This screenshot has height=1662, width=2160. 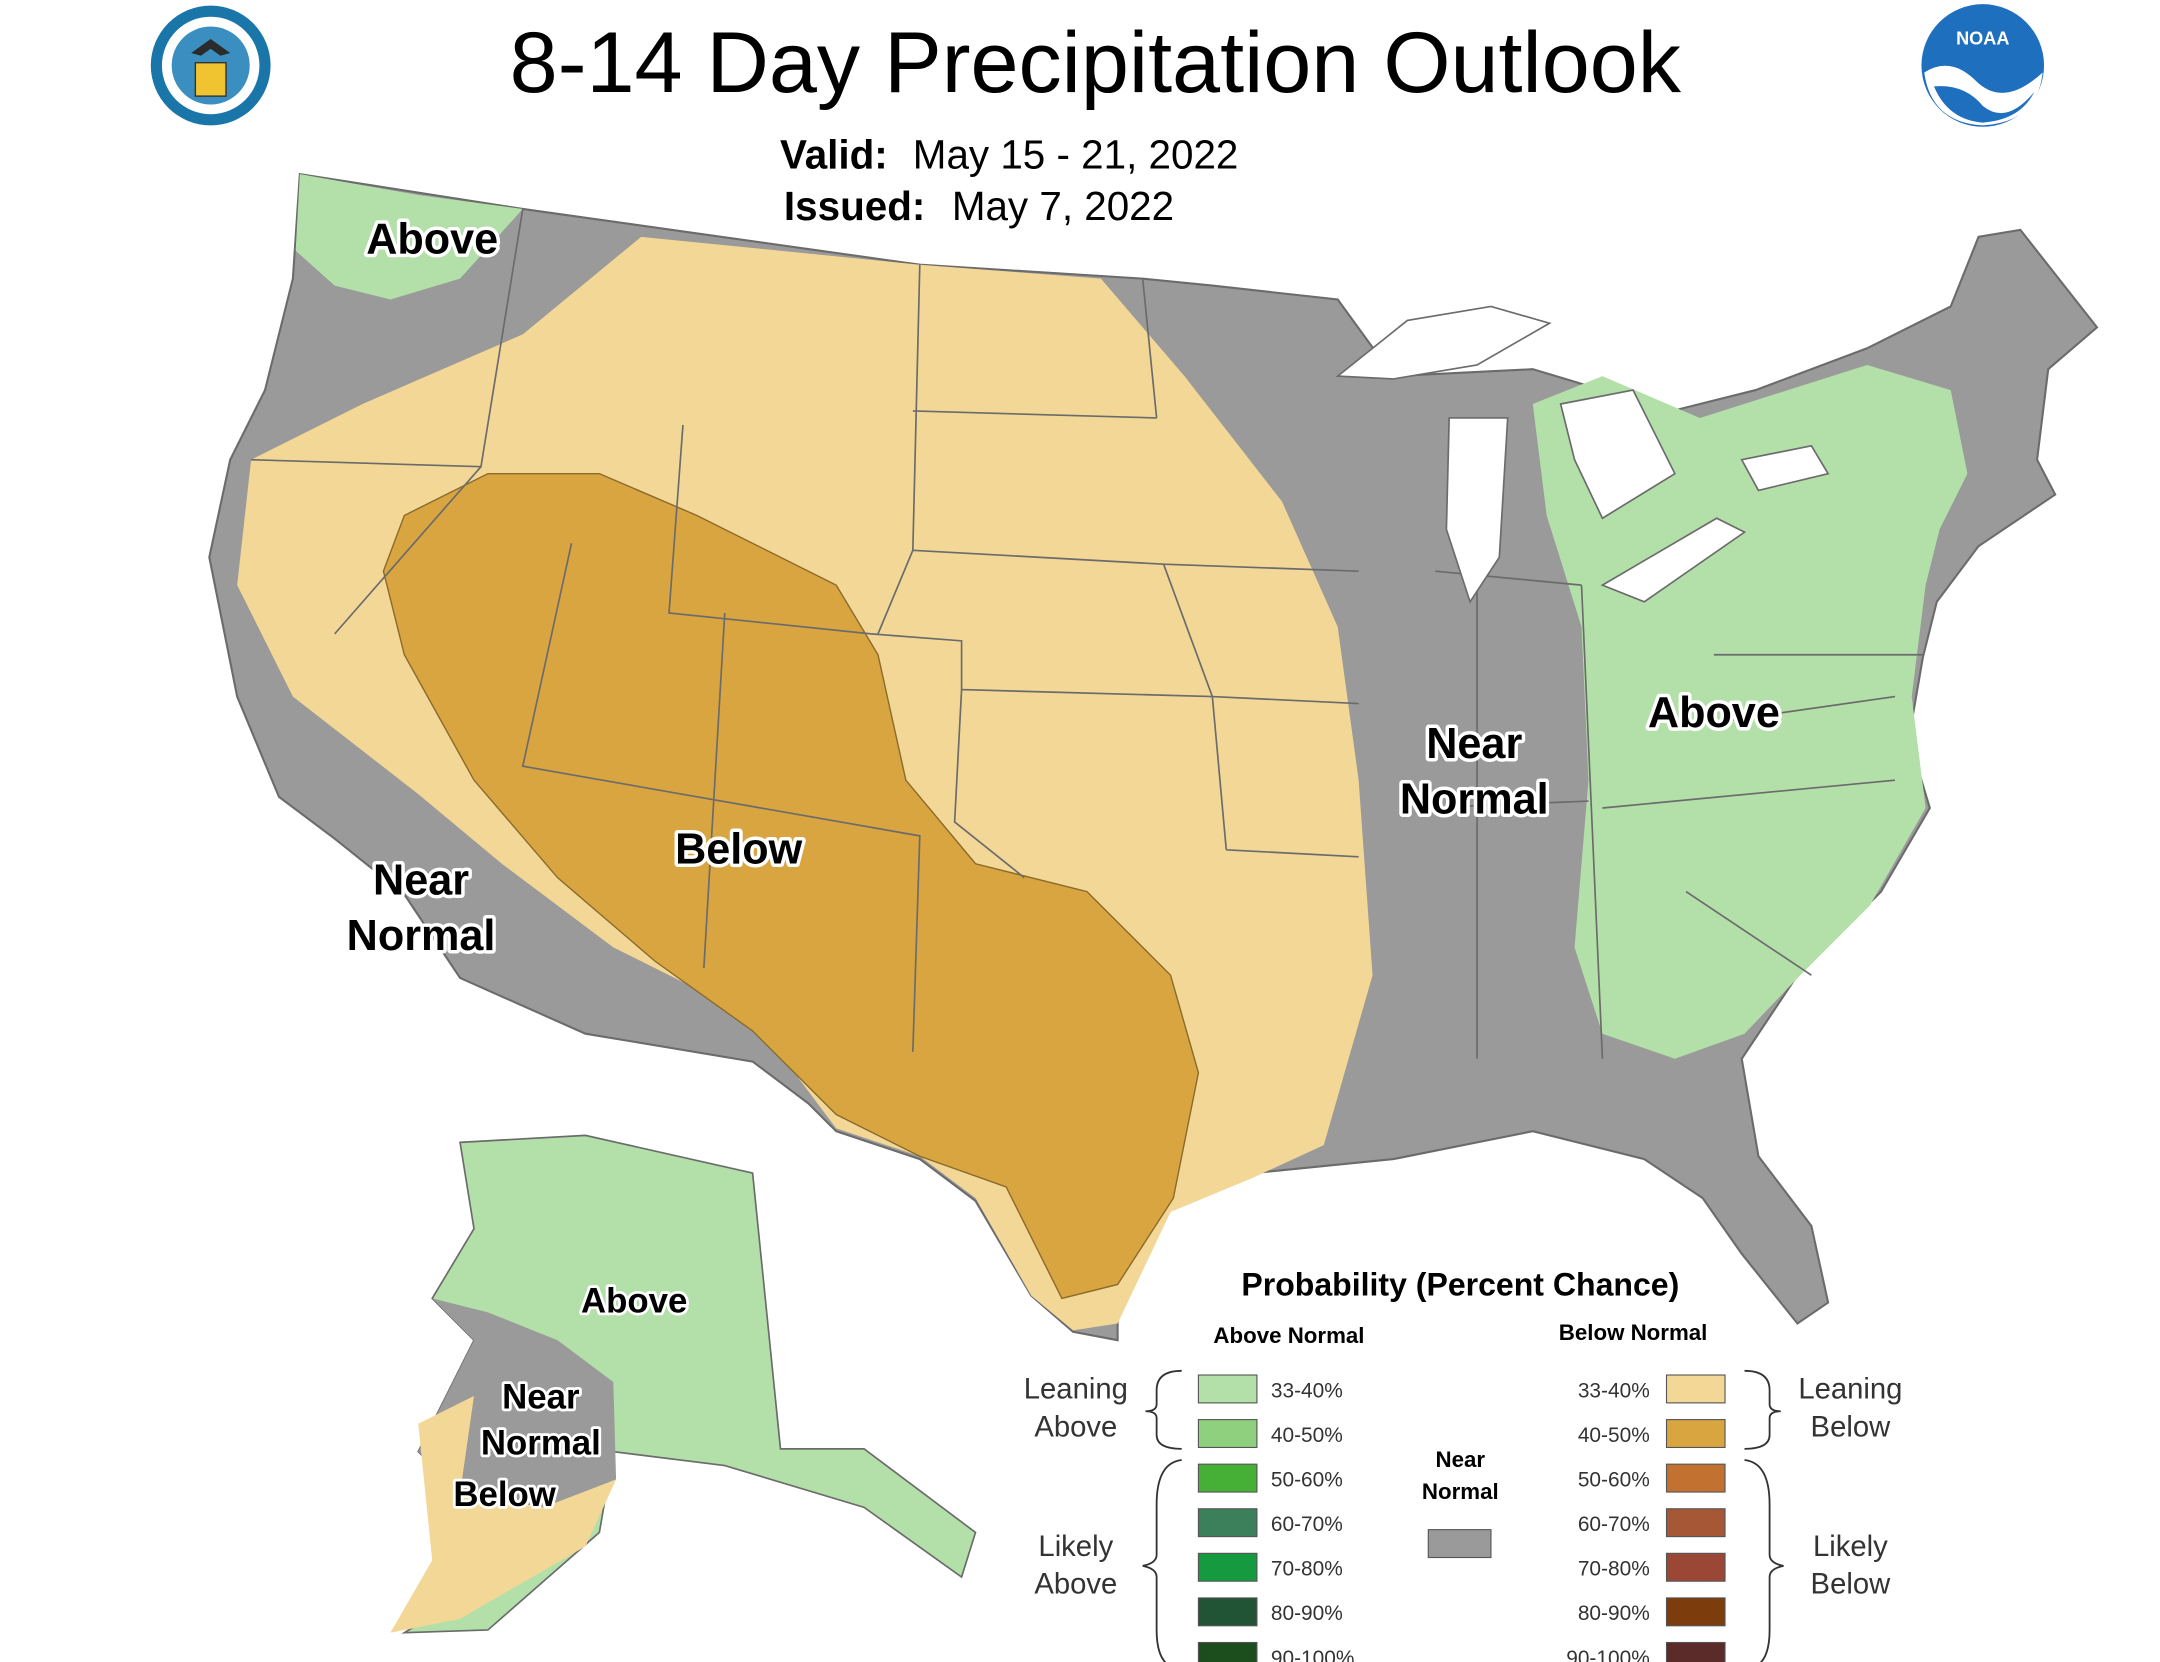 What do you see at coordinates (1983, 65) in the screenshot?
I see `noaa-logo: NOAA` at bounding box center [1983, 65].